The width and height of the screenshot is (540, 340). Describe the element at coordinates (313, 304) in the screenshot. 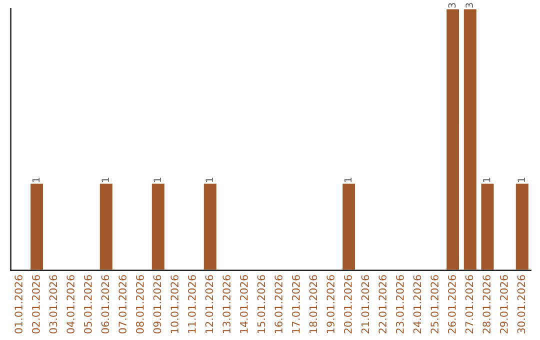

I see `x-tick-label: 18.01.2026` at that location.